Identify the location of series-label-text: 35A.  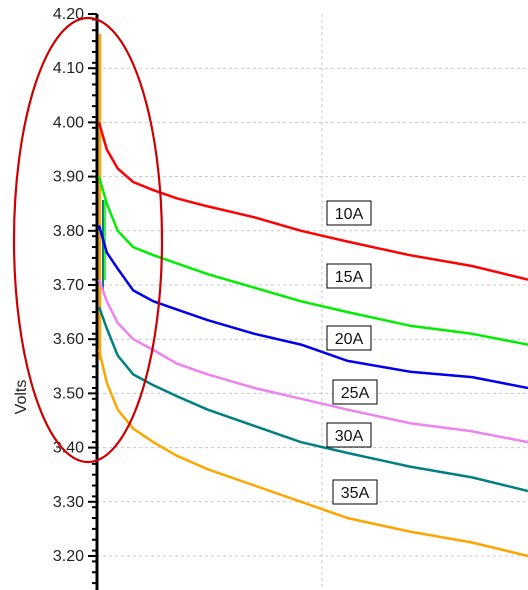
(355, 493).